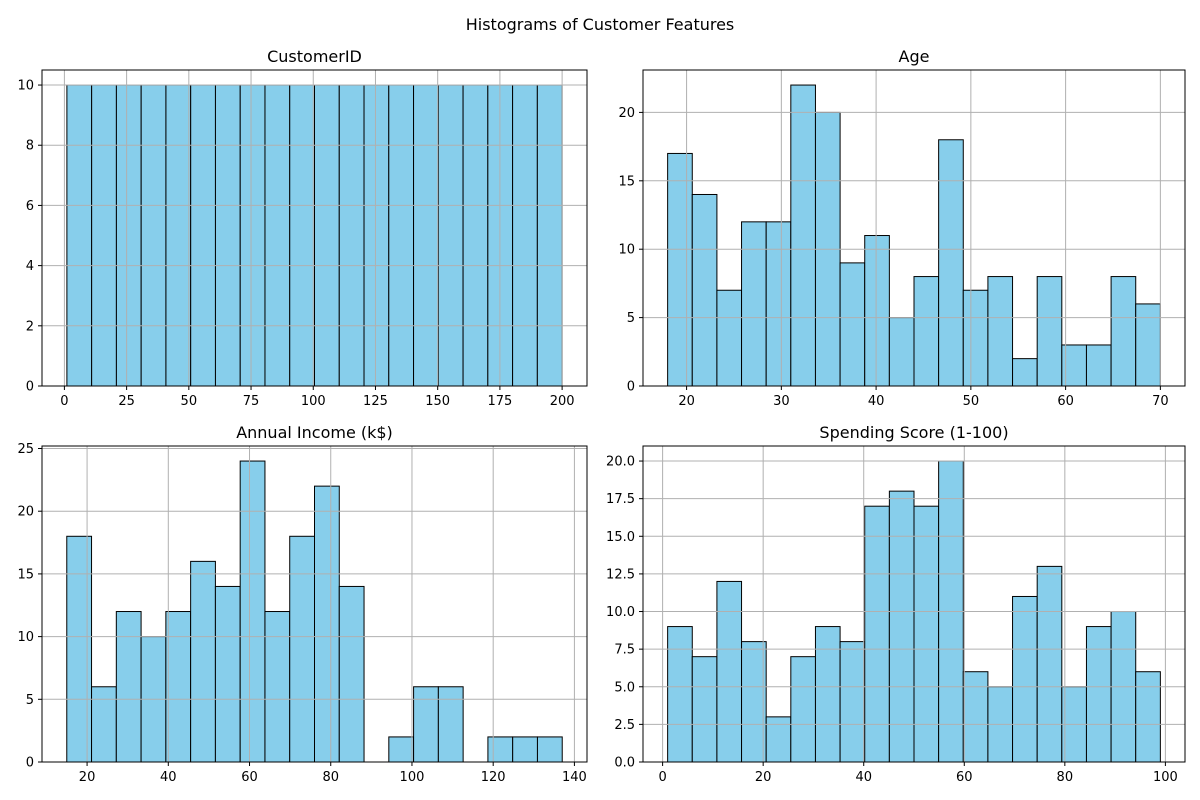 Image resolution: width=1200 pixels, height=800 pixels. I want to click on y-tick-label: 8, so click(30, 146).